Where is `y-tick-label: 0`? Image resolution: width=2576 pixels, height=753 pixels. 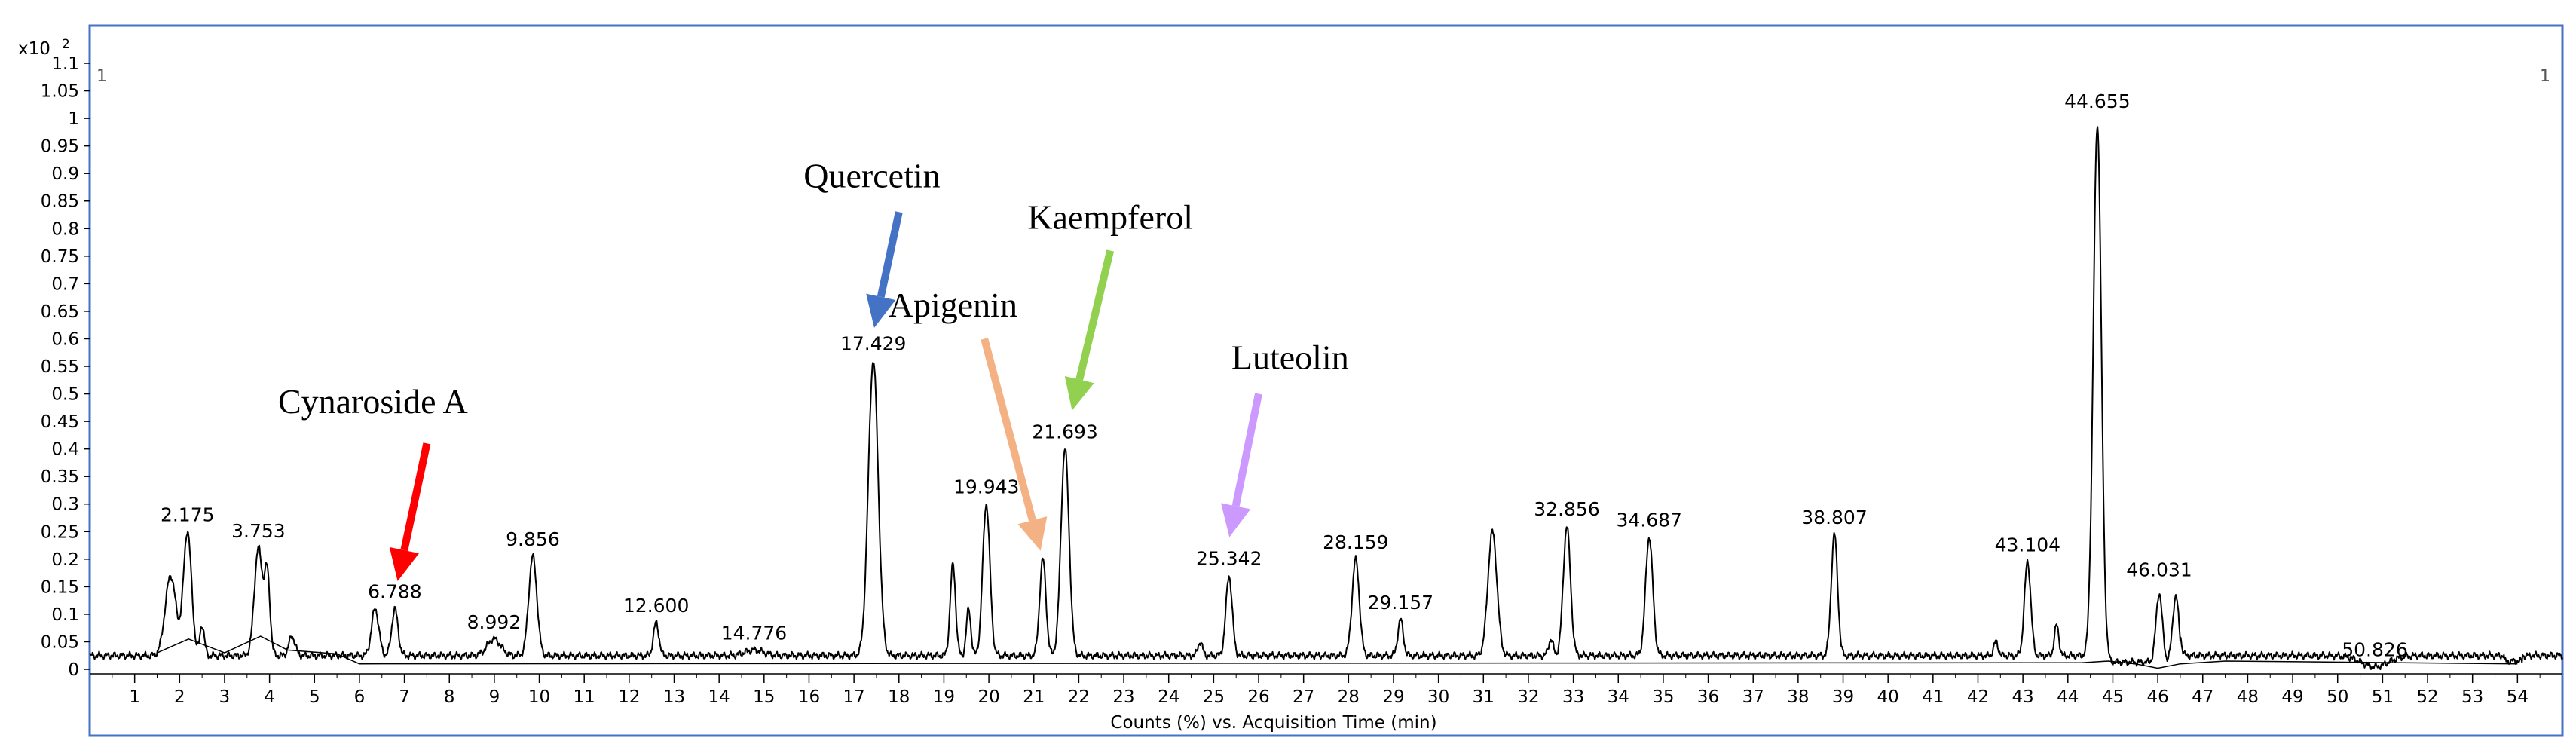
y-tick-label: 0 is located at coordinates (73, 670).